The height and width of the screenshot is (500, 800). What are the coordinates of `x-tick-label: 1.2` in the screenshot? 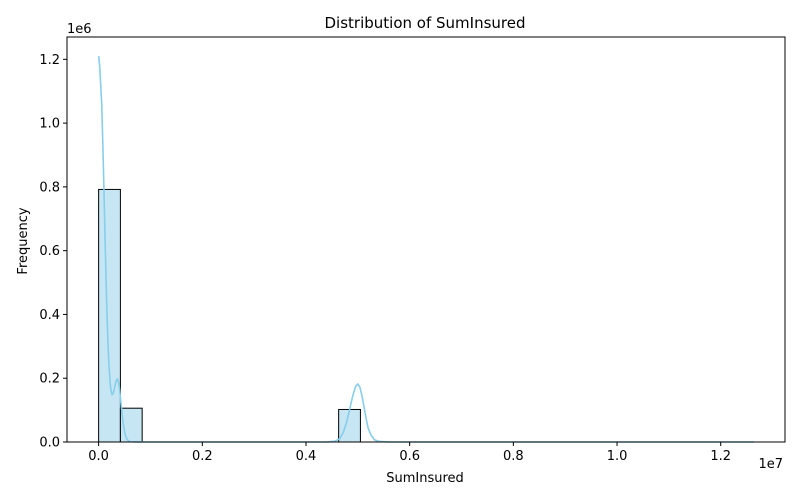 It's located at (720, 456).